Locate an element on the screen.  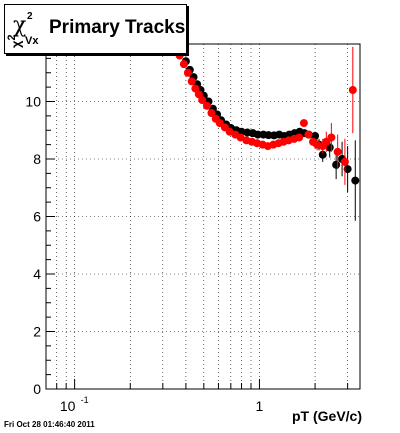
x-tick-label-exponent: -1 is located at coordinates (85, 400).